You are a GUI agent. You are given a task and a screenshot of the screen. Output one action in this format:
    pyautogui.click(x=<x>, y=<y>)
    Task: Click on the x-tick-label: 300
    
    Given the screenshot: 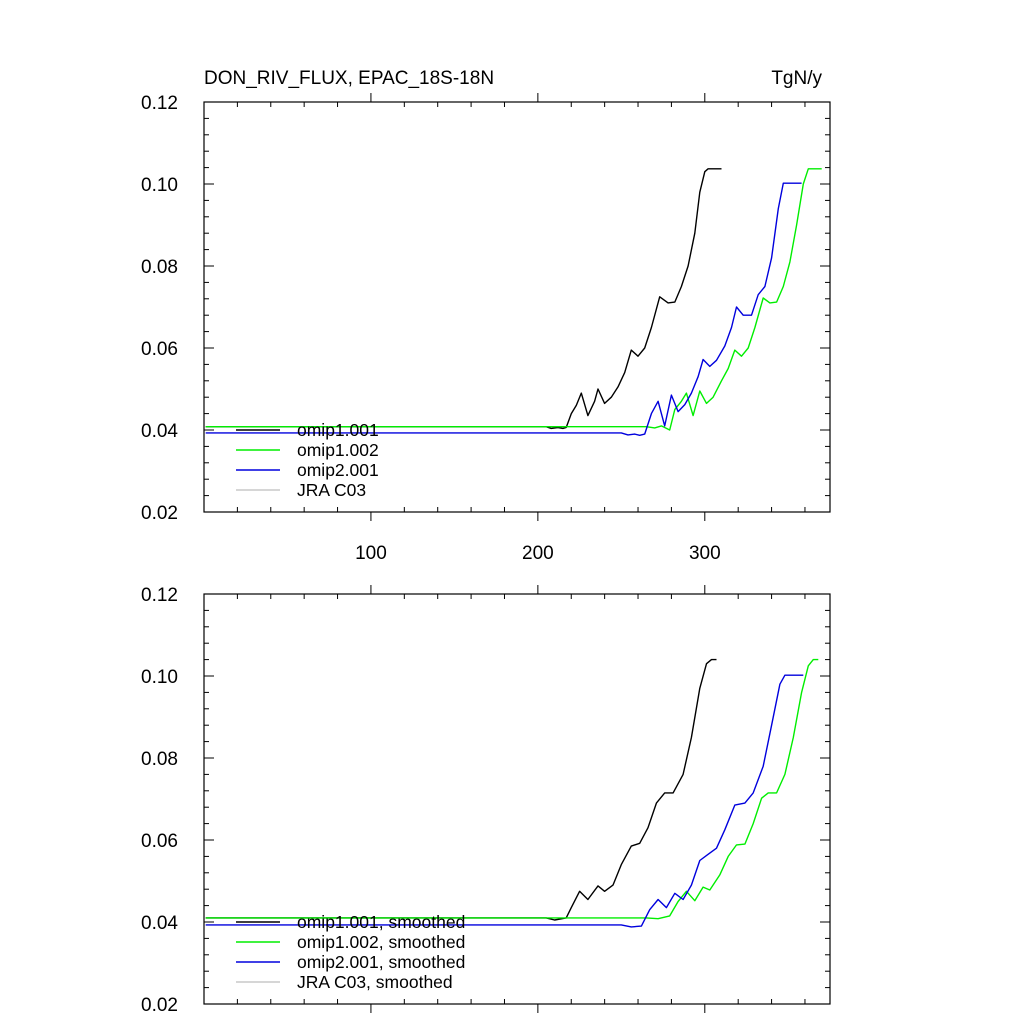 What is the action you would take?
    pyautogui.click(x=705, y=553)
    